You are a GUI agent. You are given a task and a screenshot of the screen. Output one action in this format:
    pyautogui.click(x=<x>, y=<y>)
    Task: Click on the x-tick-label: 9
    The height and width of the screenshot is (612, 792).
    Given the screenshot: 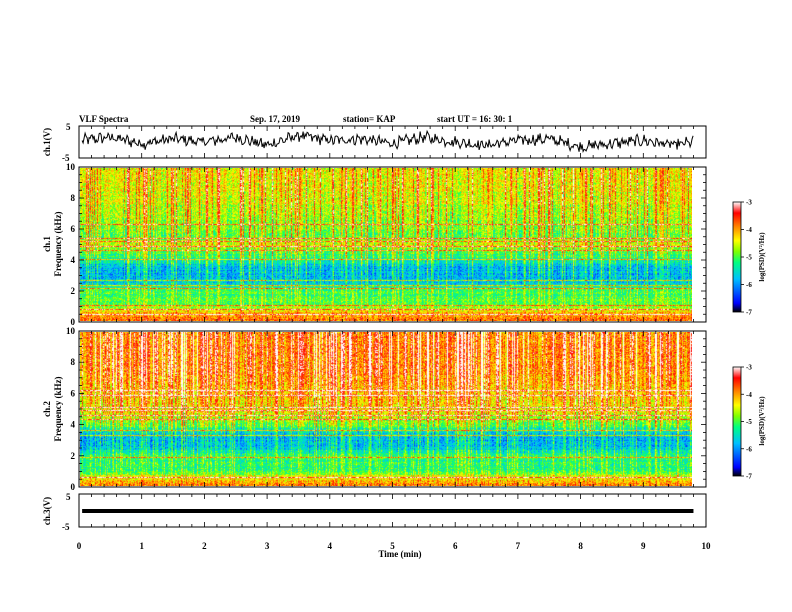 What is the action you would take?
    pyautogui.click(x=643, y=546)
    